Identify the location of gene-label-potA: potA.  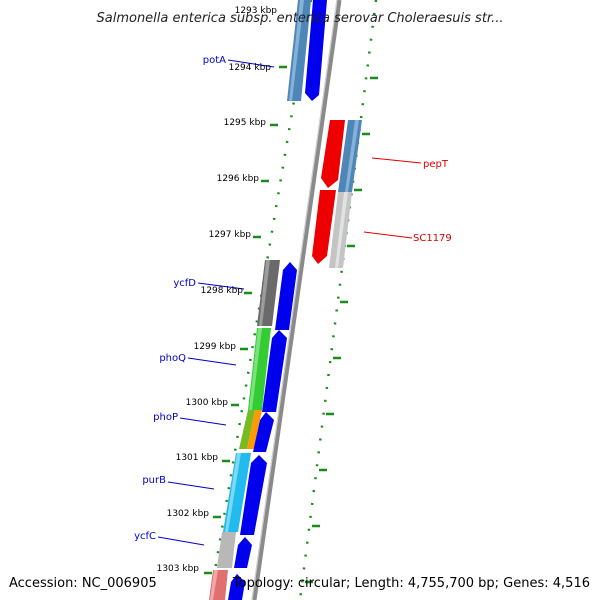
(214, 60).